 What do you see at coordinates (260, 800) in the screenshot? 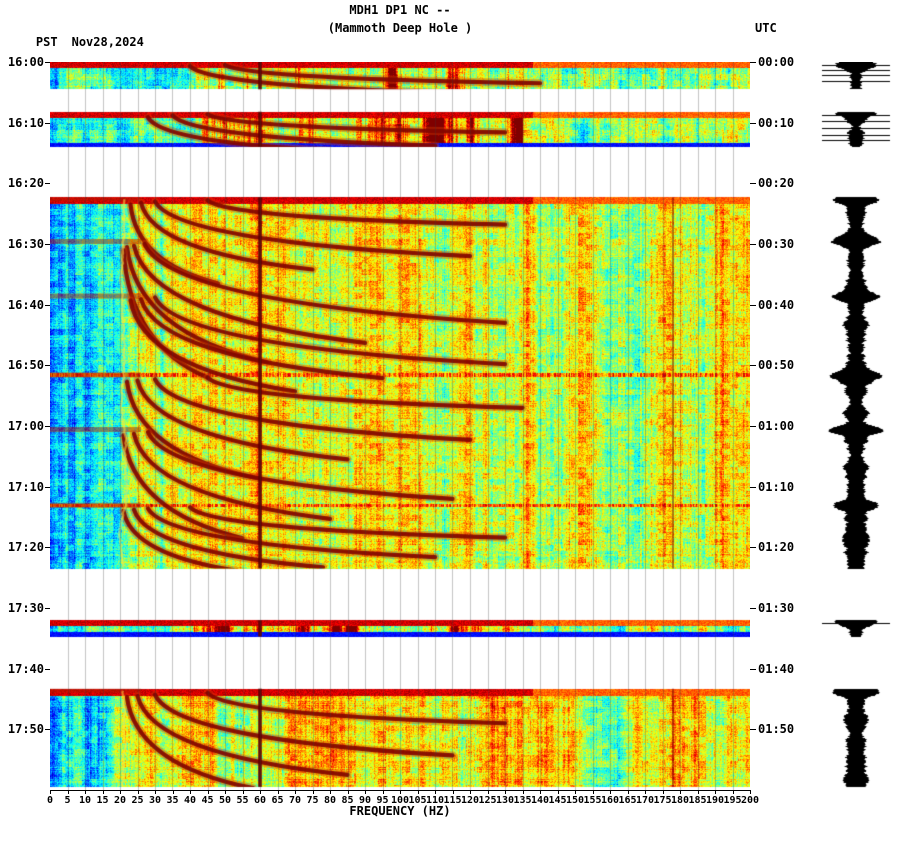
I see `x-tick-label: 60` at bounding box center [260, 800].